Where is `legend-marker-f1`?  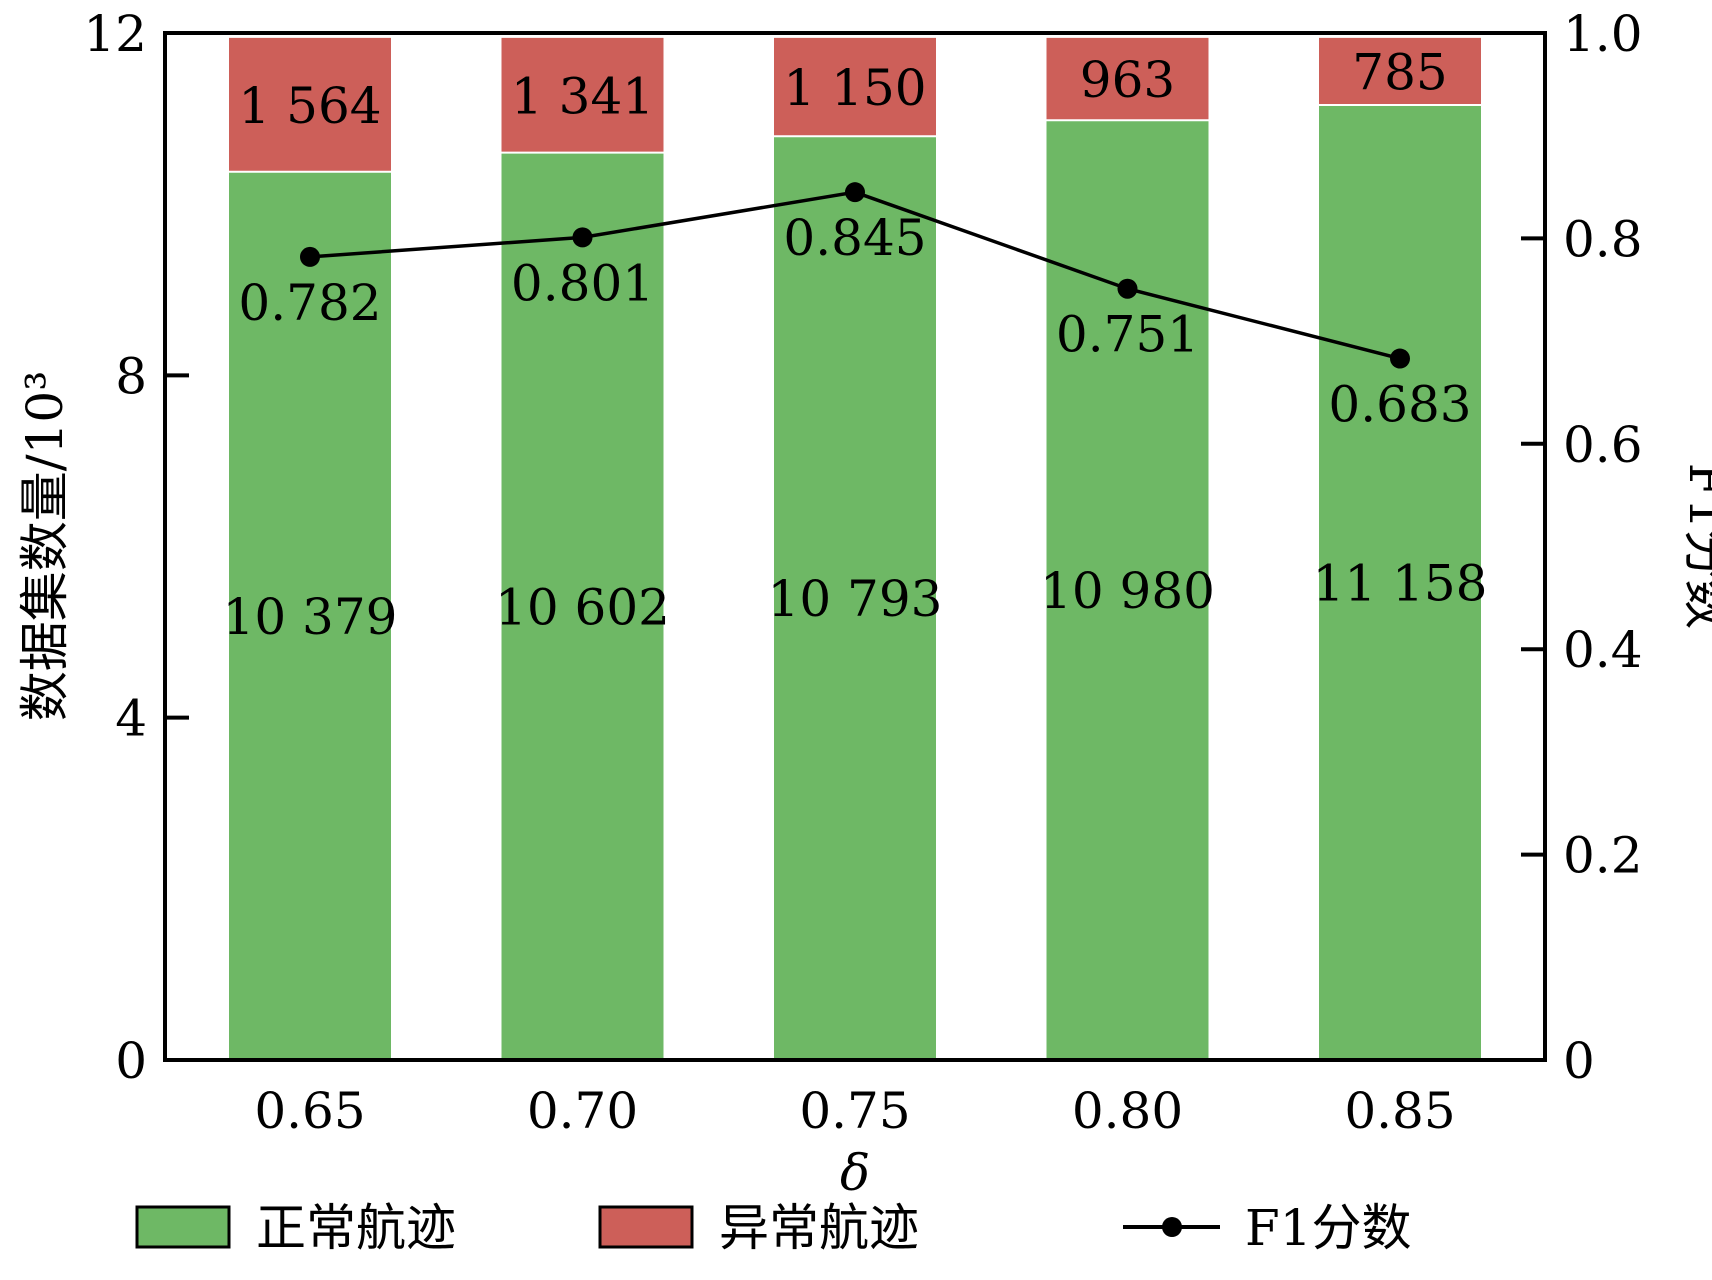 legend-marker-f1 is located at coordinates (1172, 1227).